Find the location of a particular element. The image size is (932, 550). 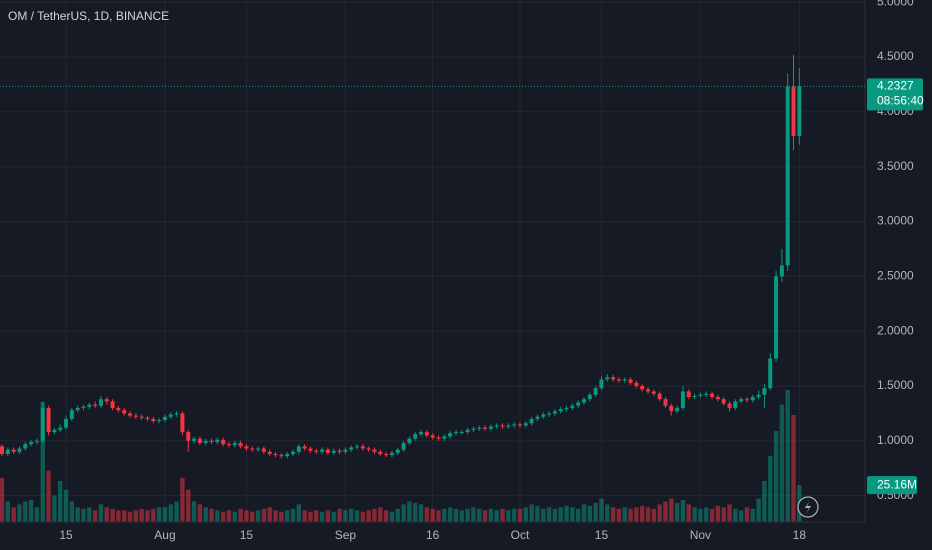

price-label-box is located at coordinates (895, 94).